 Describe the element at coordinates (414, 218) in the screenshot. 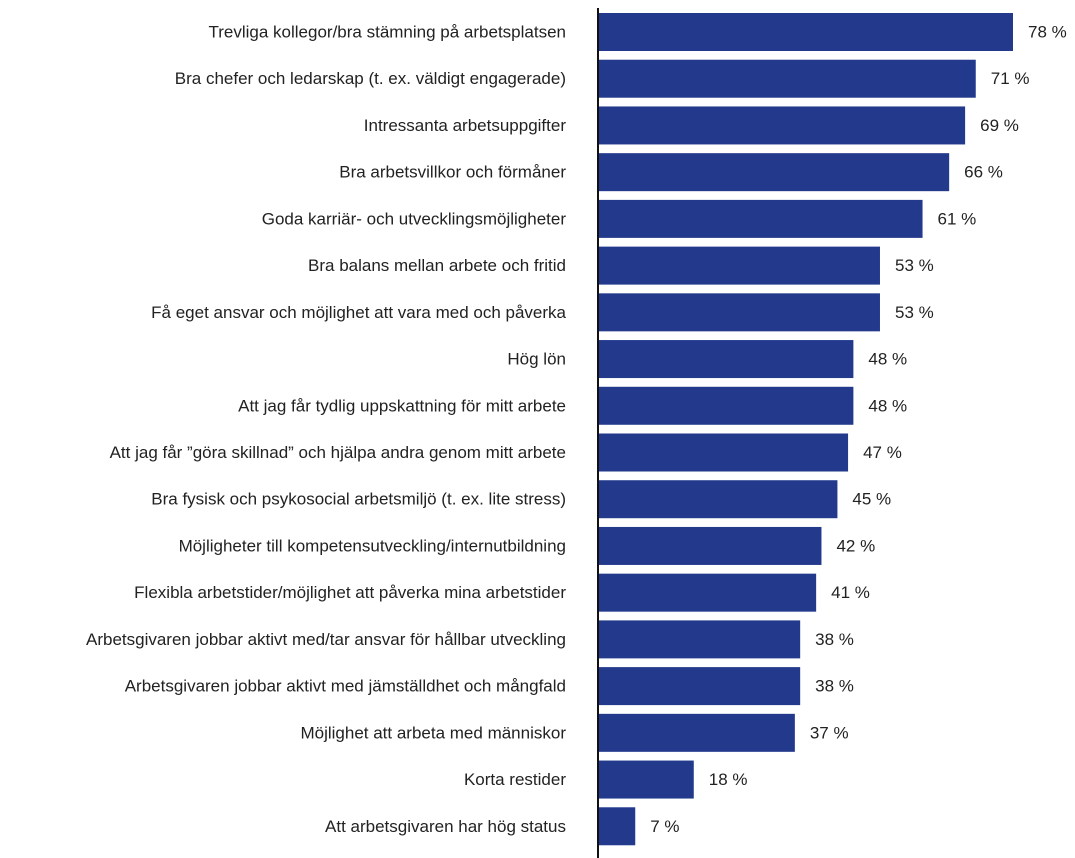

I see `category-label: Goda karriär- och utvecklingsmöjligheter` at that location.